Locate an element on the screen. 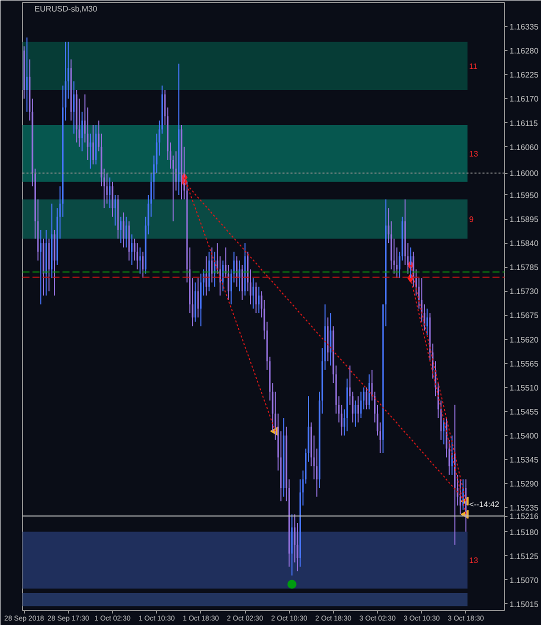 This screenshot has width=541, height=625. y-tick-label: 1.15235 is located at coordinates (524, 508).